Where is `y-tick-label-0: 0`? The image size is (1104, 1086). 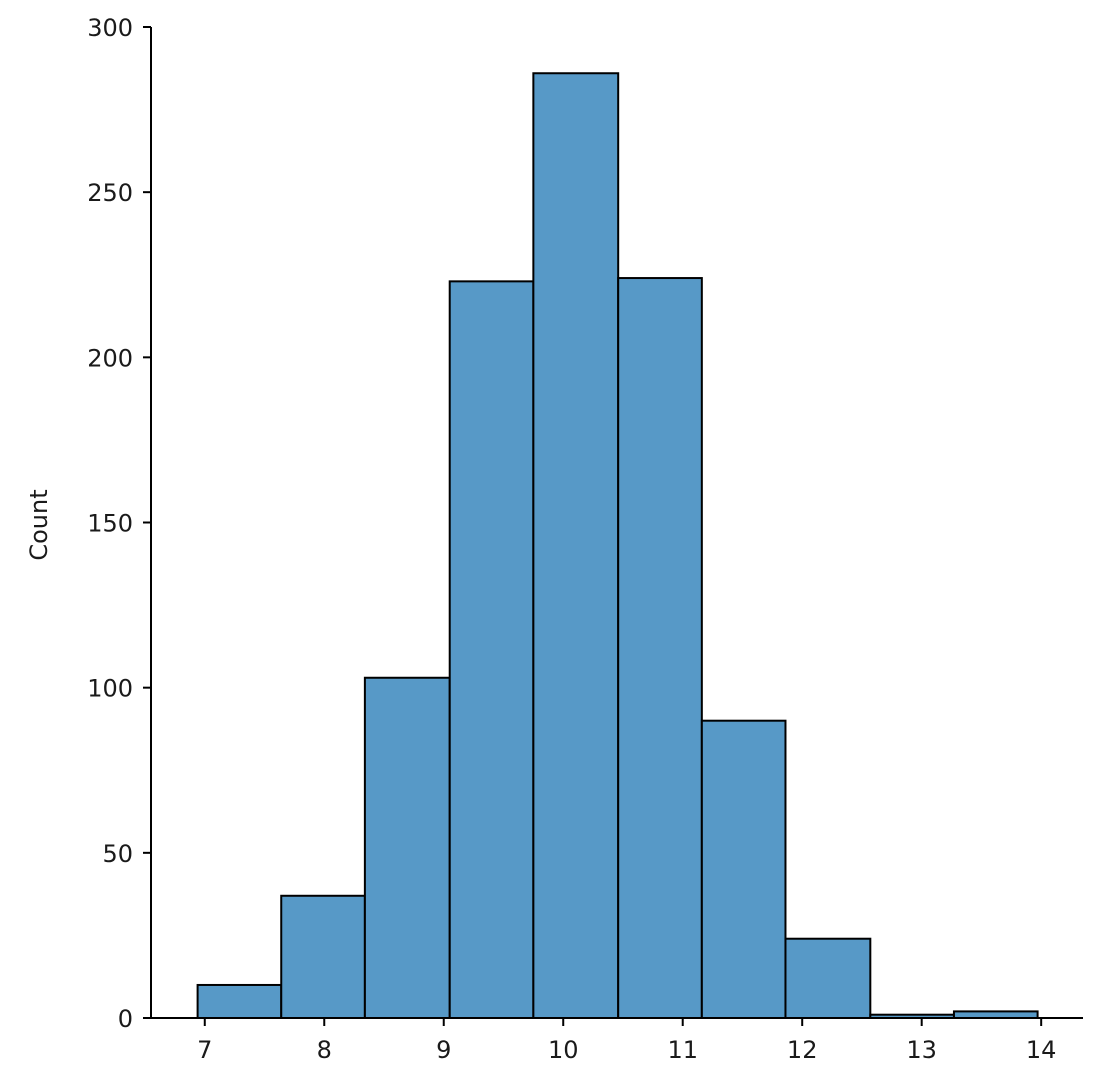
y-tick-label-0: 0 is located at coordinates (125, 1019).